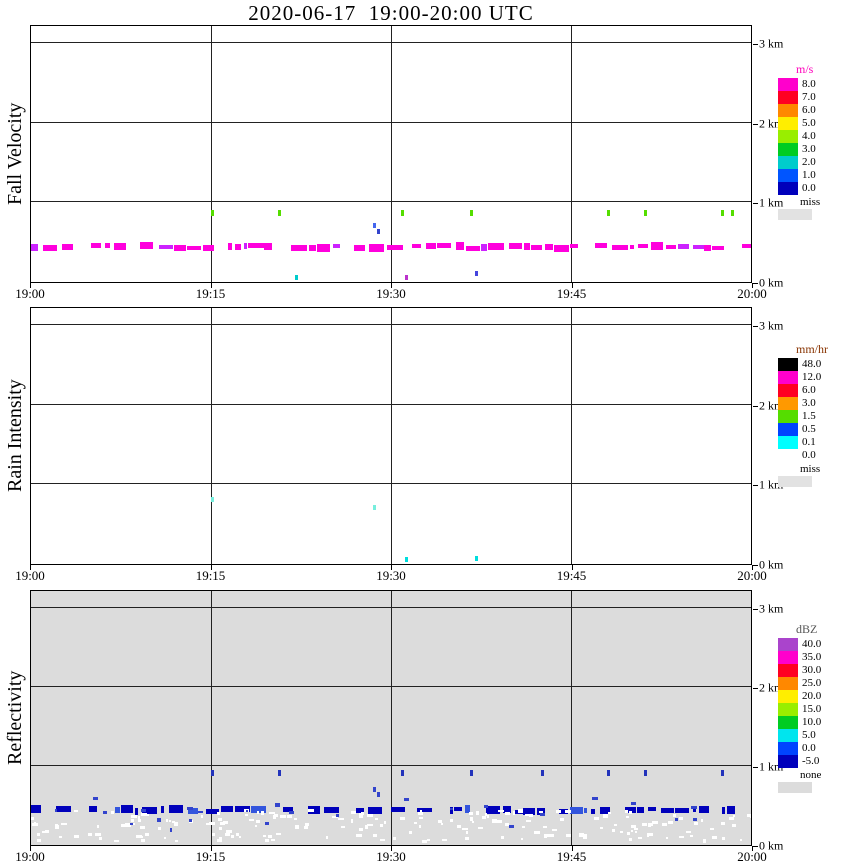 The image size is (850, 868). What do you see at coordinates (15, 436) in the screenshot?
I see `y-axis-title-rain-intensity: Rain Intensity` at bounding box center [15, 436].